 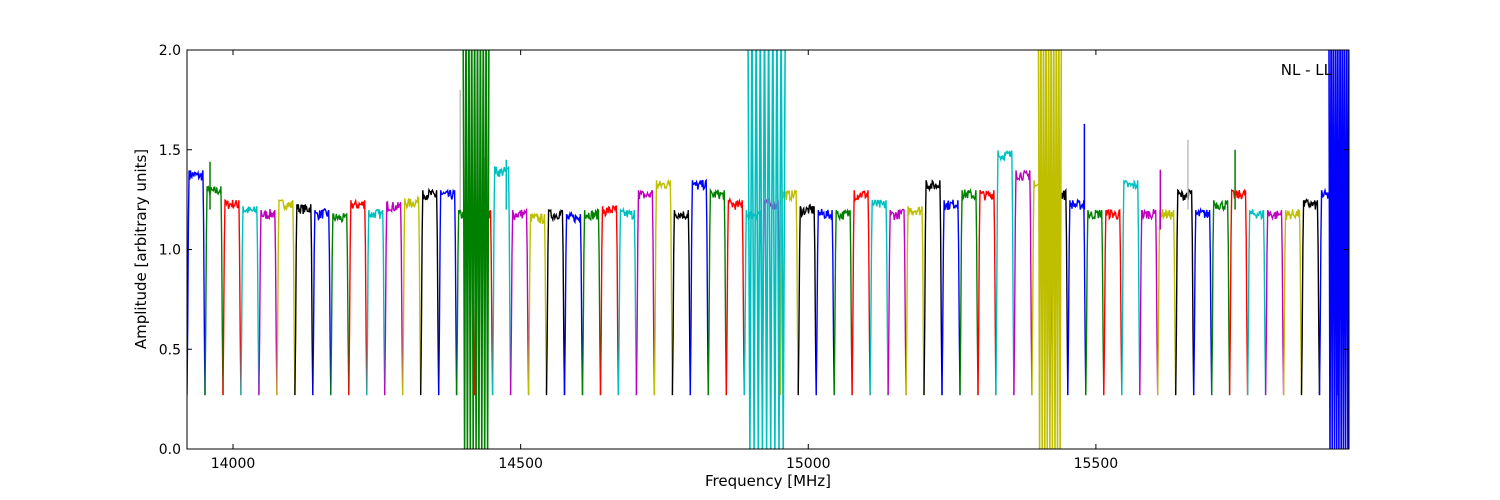 I want to click on x-axis-label: Frequency [MHz], so click(x=768, y=481).